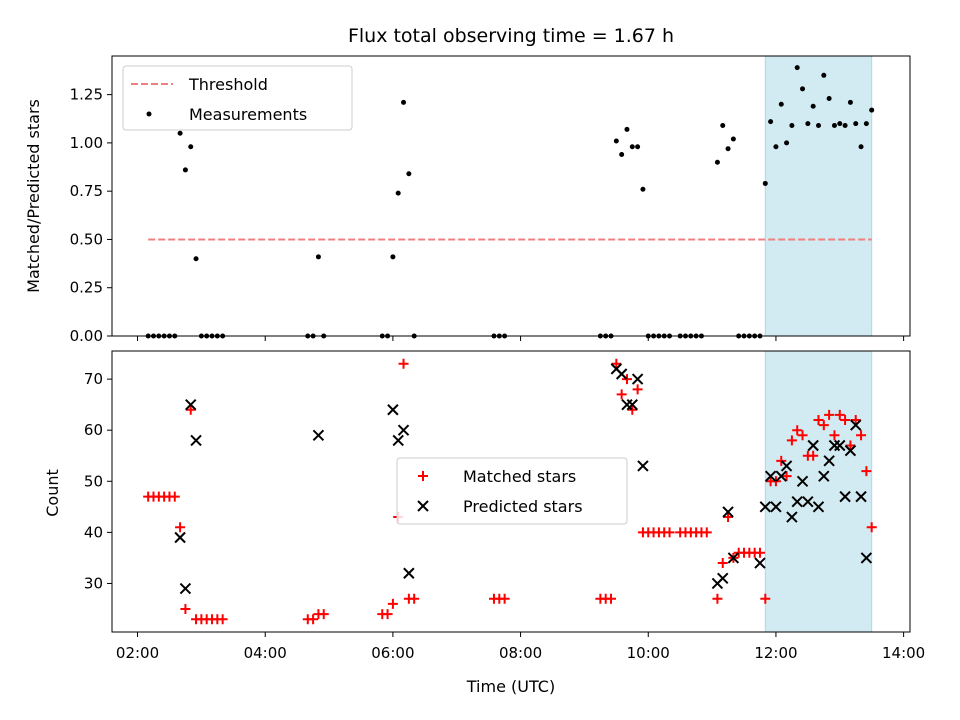 The height and width of the screenshot is (720, 960). I want to click on bottom-legend-marker, so click(423, 476).